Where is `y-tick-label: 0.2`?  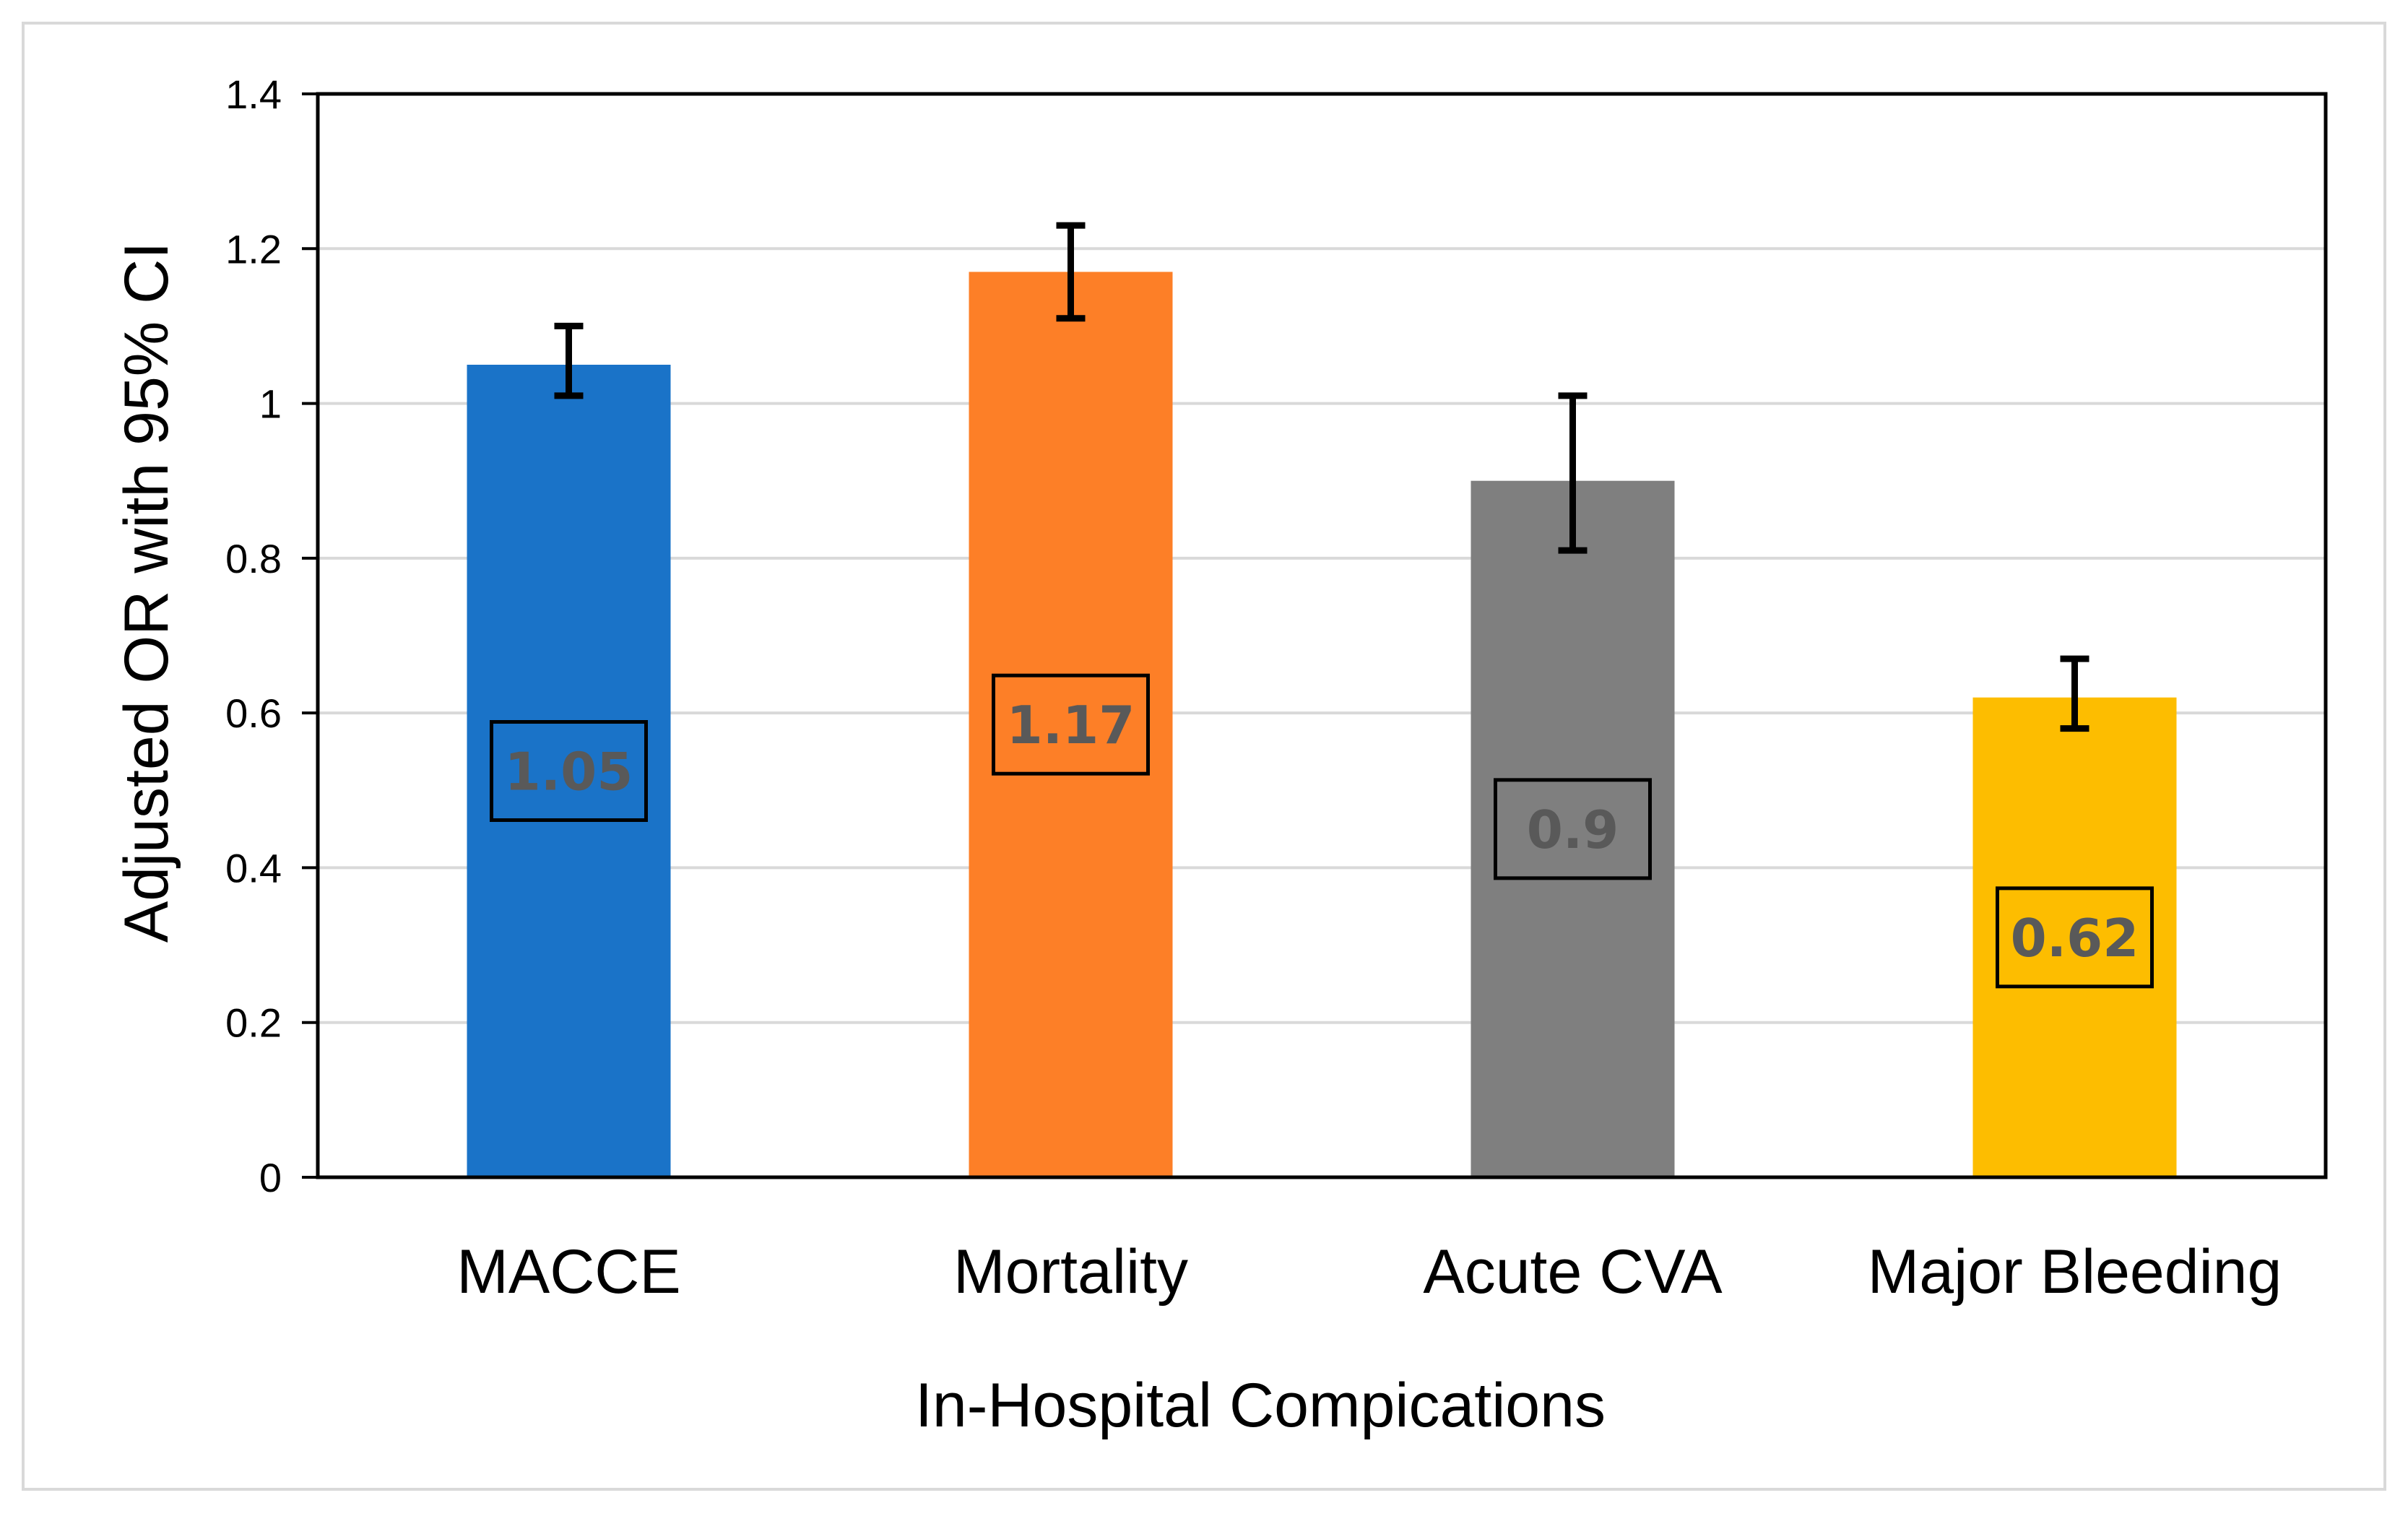 y-tick-label: 0.2 is located at coordinates (253, 1023).